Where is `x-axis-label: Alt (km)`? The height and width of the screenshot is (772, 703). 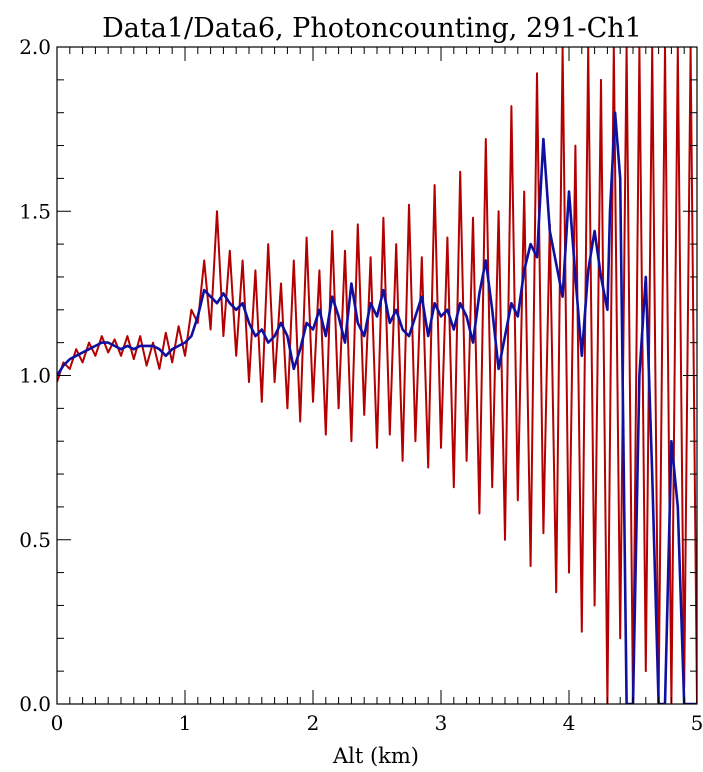 x-axis-label: Alt (km) is located at coordinates (375, 756).